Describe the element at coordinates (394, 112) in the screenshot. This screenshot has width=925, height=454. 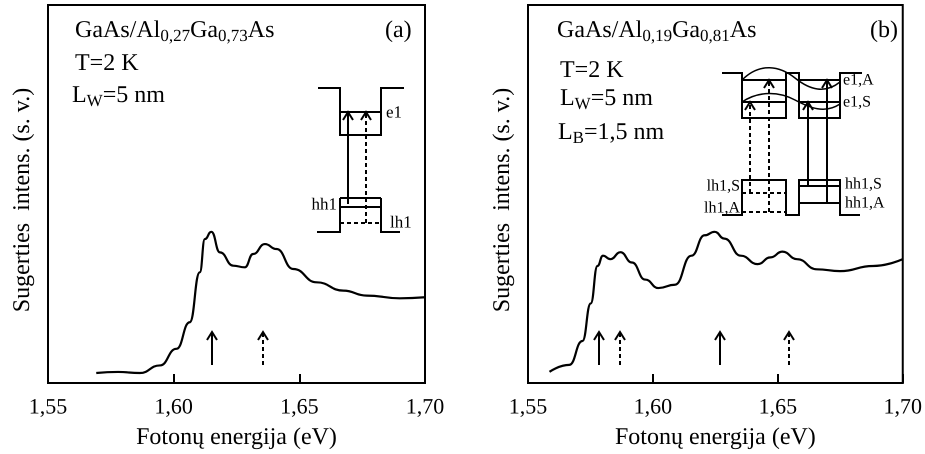
I see `text: e1` at that location.